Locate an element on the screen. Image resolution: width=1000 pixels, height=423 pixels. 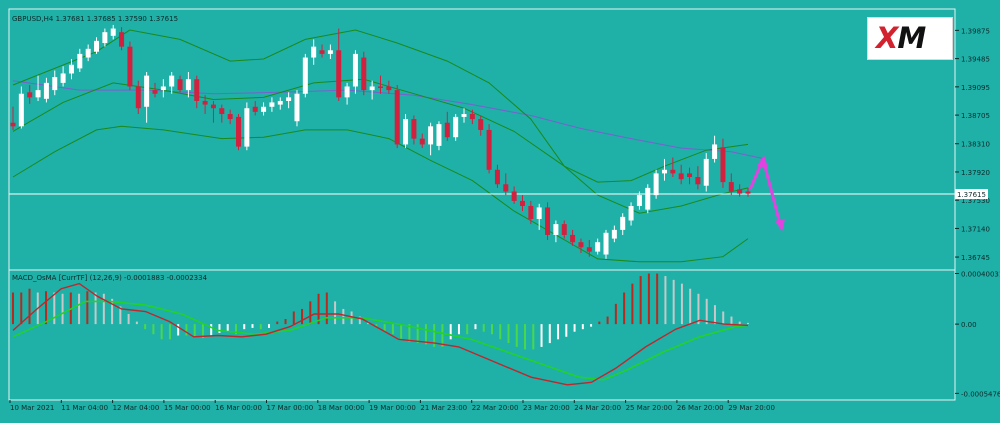
price-tick-label: 1.37920 is located at coordinates (975, 173).